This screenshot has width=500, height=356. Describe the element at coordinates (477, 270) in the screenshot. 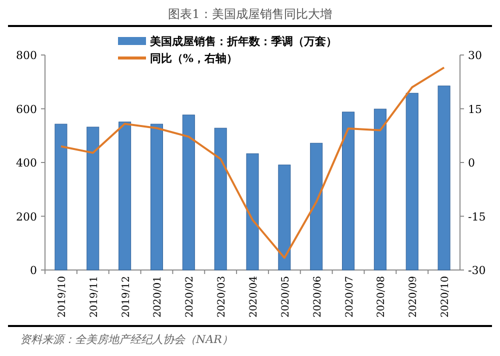

I see `y2-tick-label: -30` at that location.